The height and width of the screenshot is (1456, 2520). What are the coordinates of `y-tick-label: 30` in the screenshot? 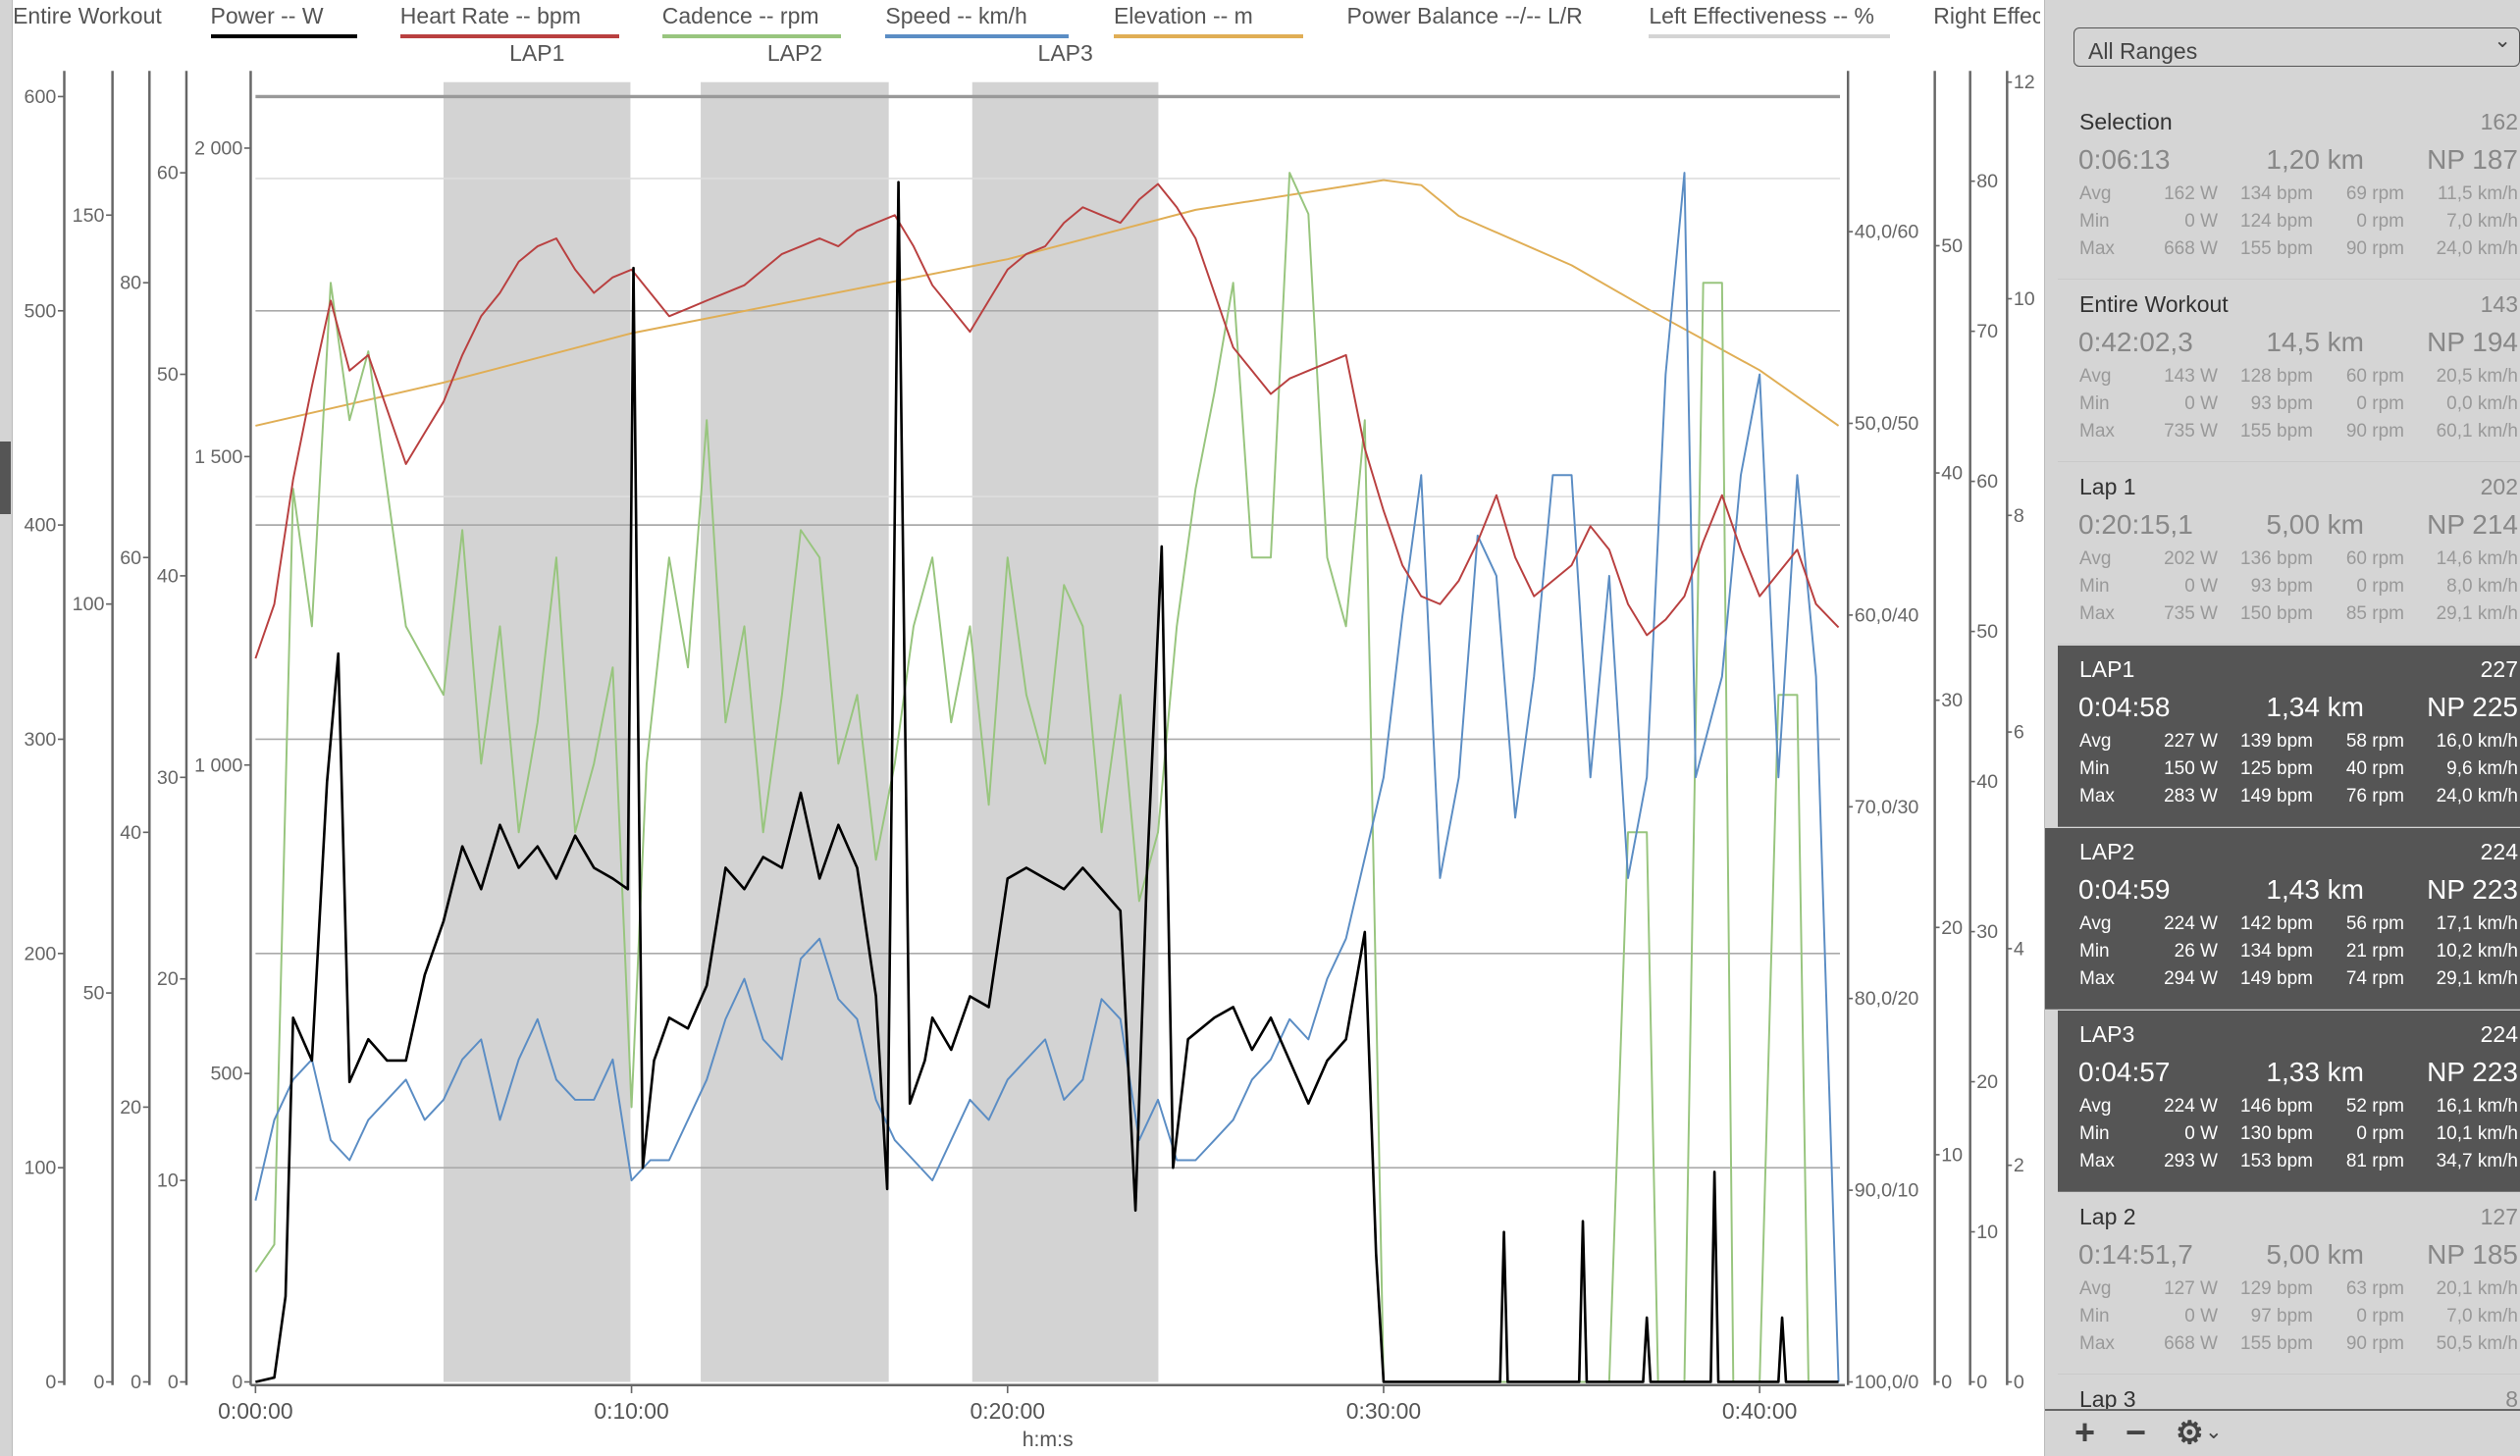 It's located at (1952, 700).